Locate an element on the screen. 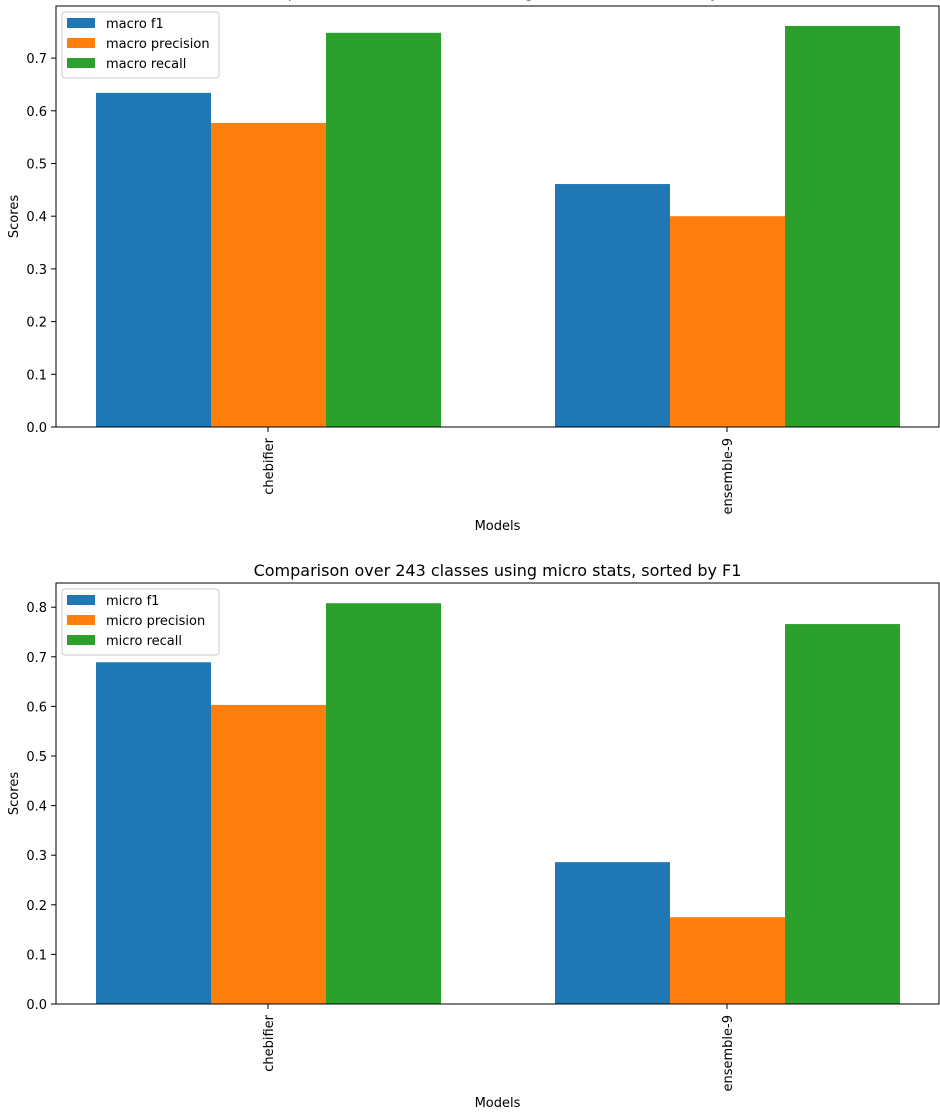 This screenshot has width=940, height=1113. legend: micro f1 micro precision micro recall is located at coordinates (140, 622).